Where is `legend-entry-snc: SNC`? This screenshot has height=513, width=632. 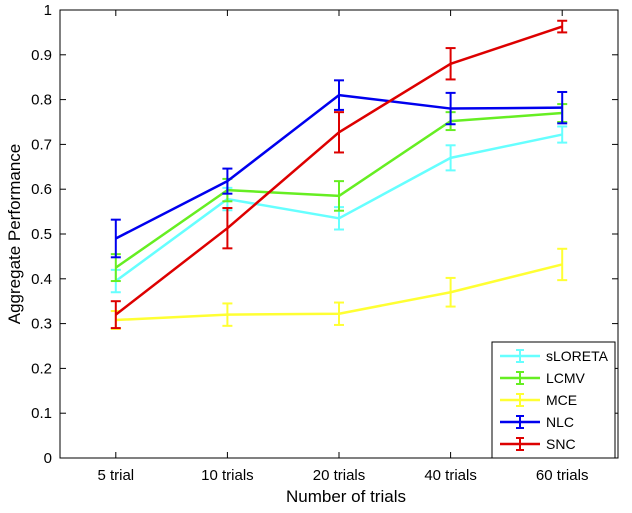 legend-entry-snc: SNC is located at coordinates (538, 444).